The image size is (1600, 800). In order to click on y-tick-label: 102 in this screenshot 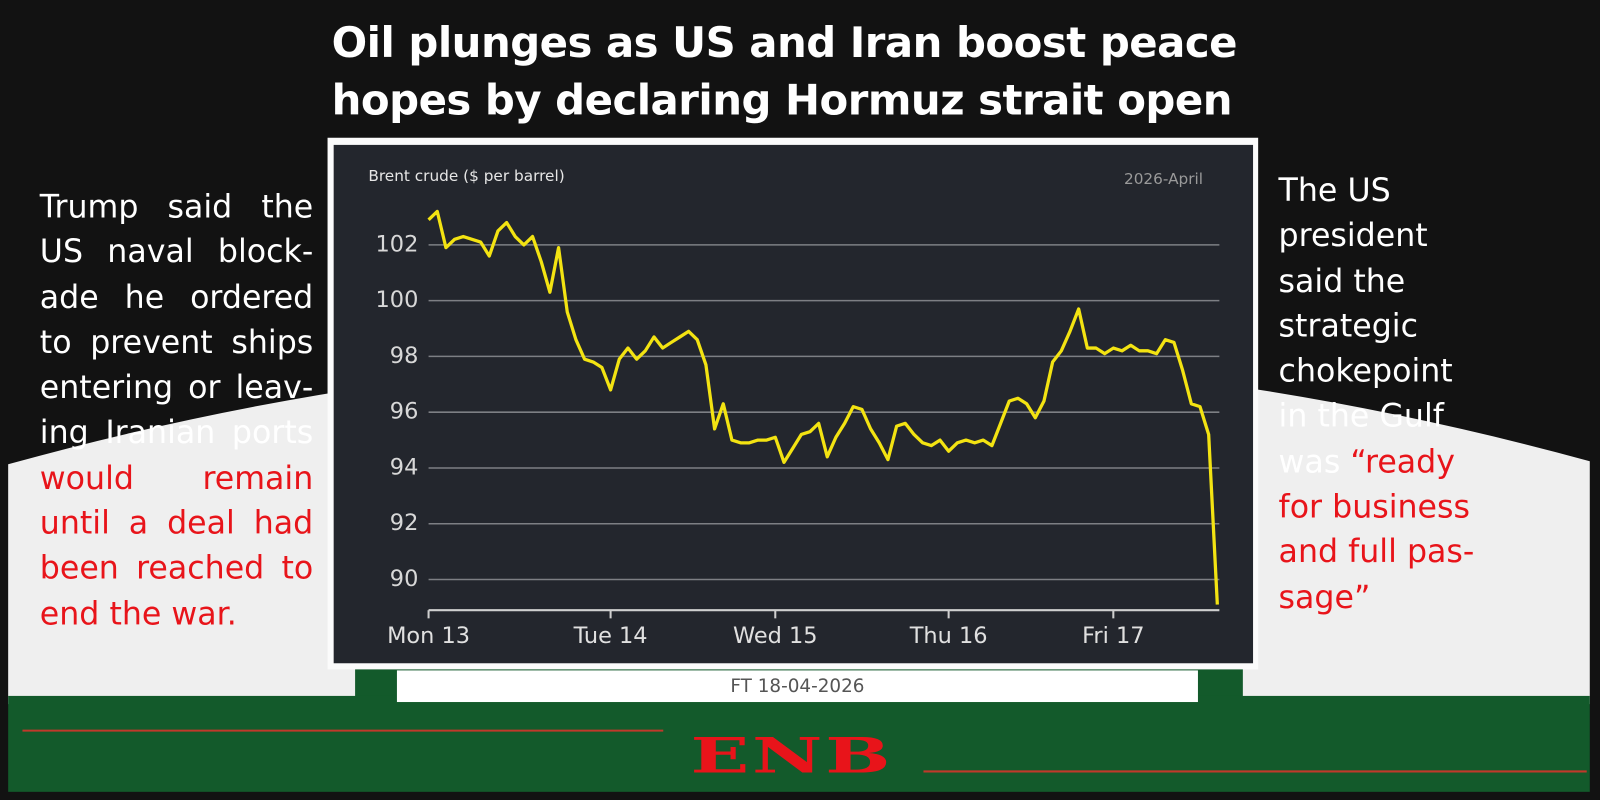, I will do `click(397, 244)`.